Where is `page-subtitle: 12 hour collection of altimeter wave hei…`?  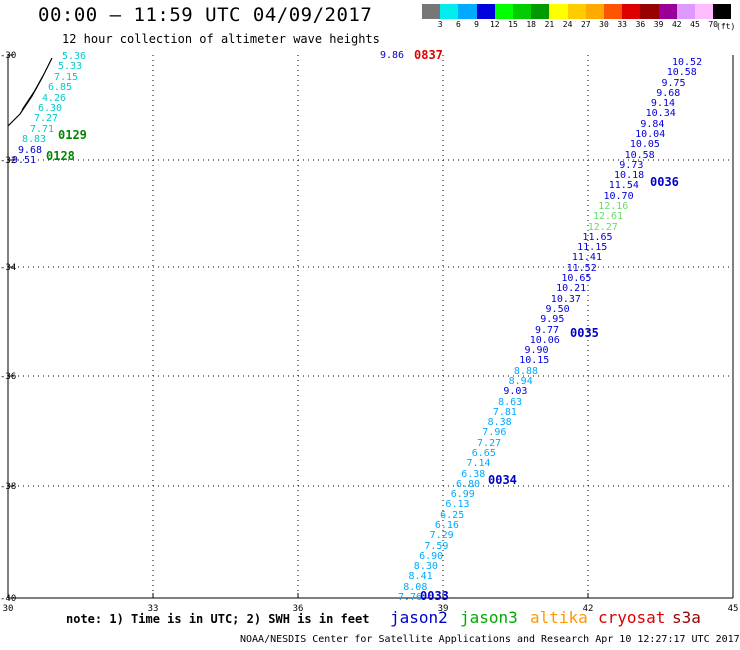 page-subtitle: 12 hour collection of altimeter wave hei… is located at coordinates (221, 39).